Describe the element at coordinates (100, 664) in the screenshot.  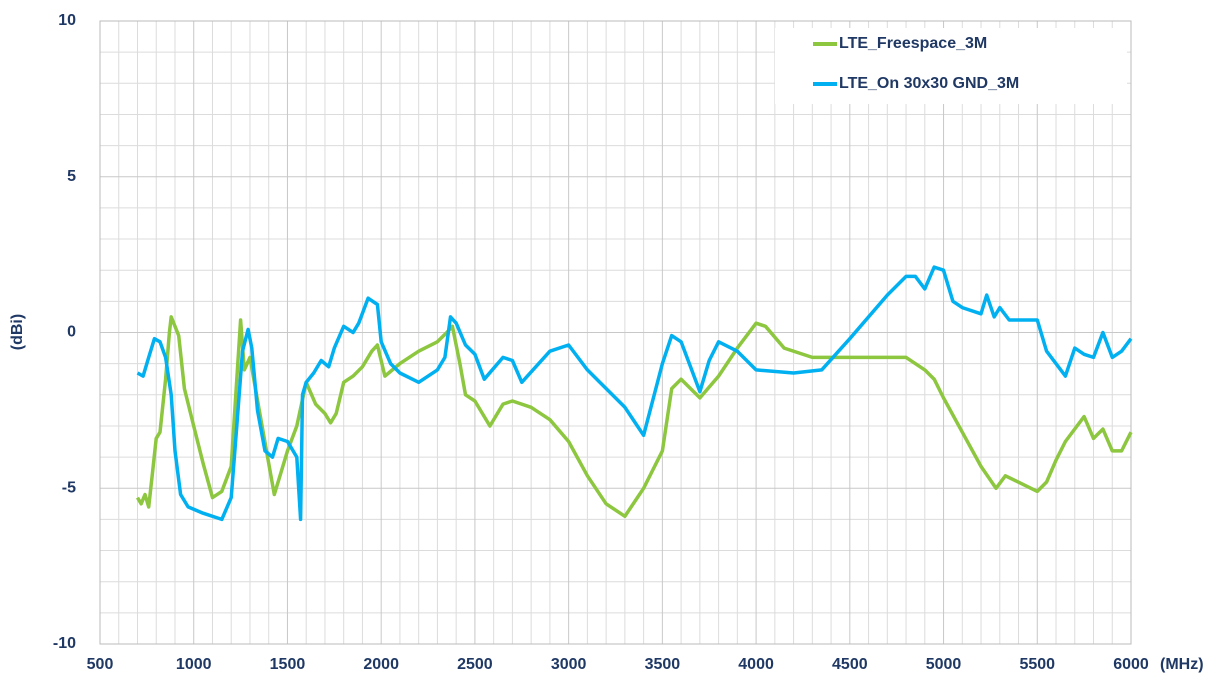
I see `x-tick-label: 500` at that location.